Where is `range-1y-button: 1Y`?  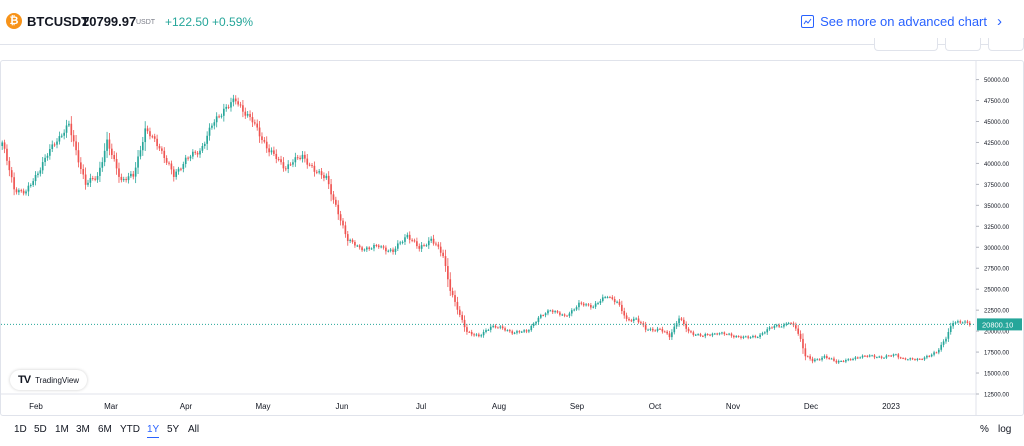 range-1y-button: 1Y is located at coordinates (153, 431).